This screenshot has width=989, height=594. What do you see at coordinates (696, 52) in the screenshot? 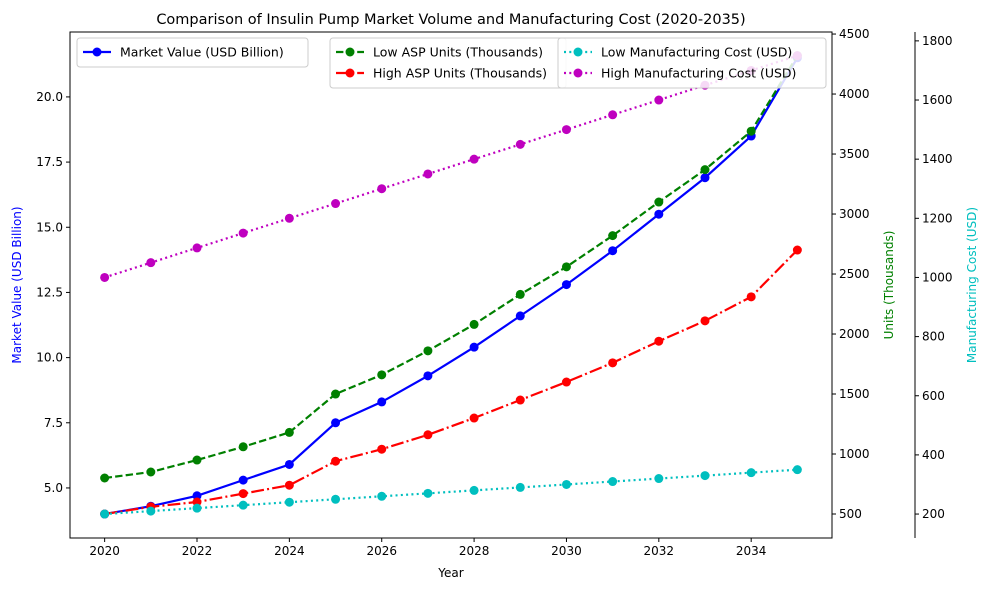
I see `legend-label: Low Manufacturing Cost (USD)` at bounding box center [696, 52].